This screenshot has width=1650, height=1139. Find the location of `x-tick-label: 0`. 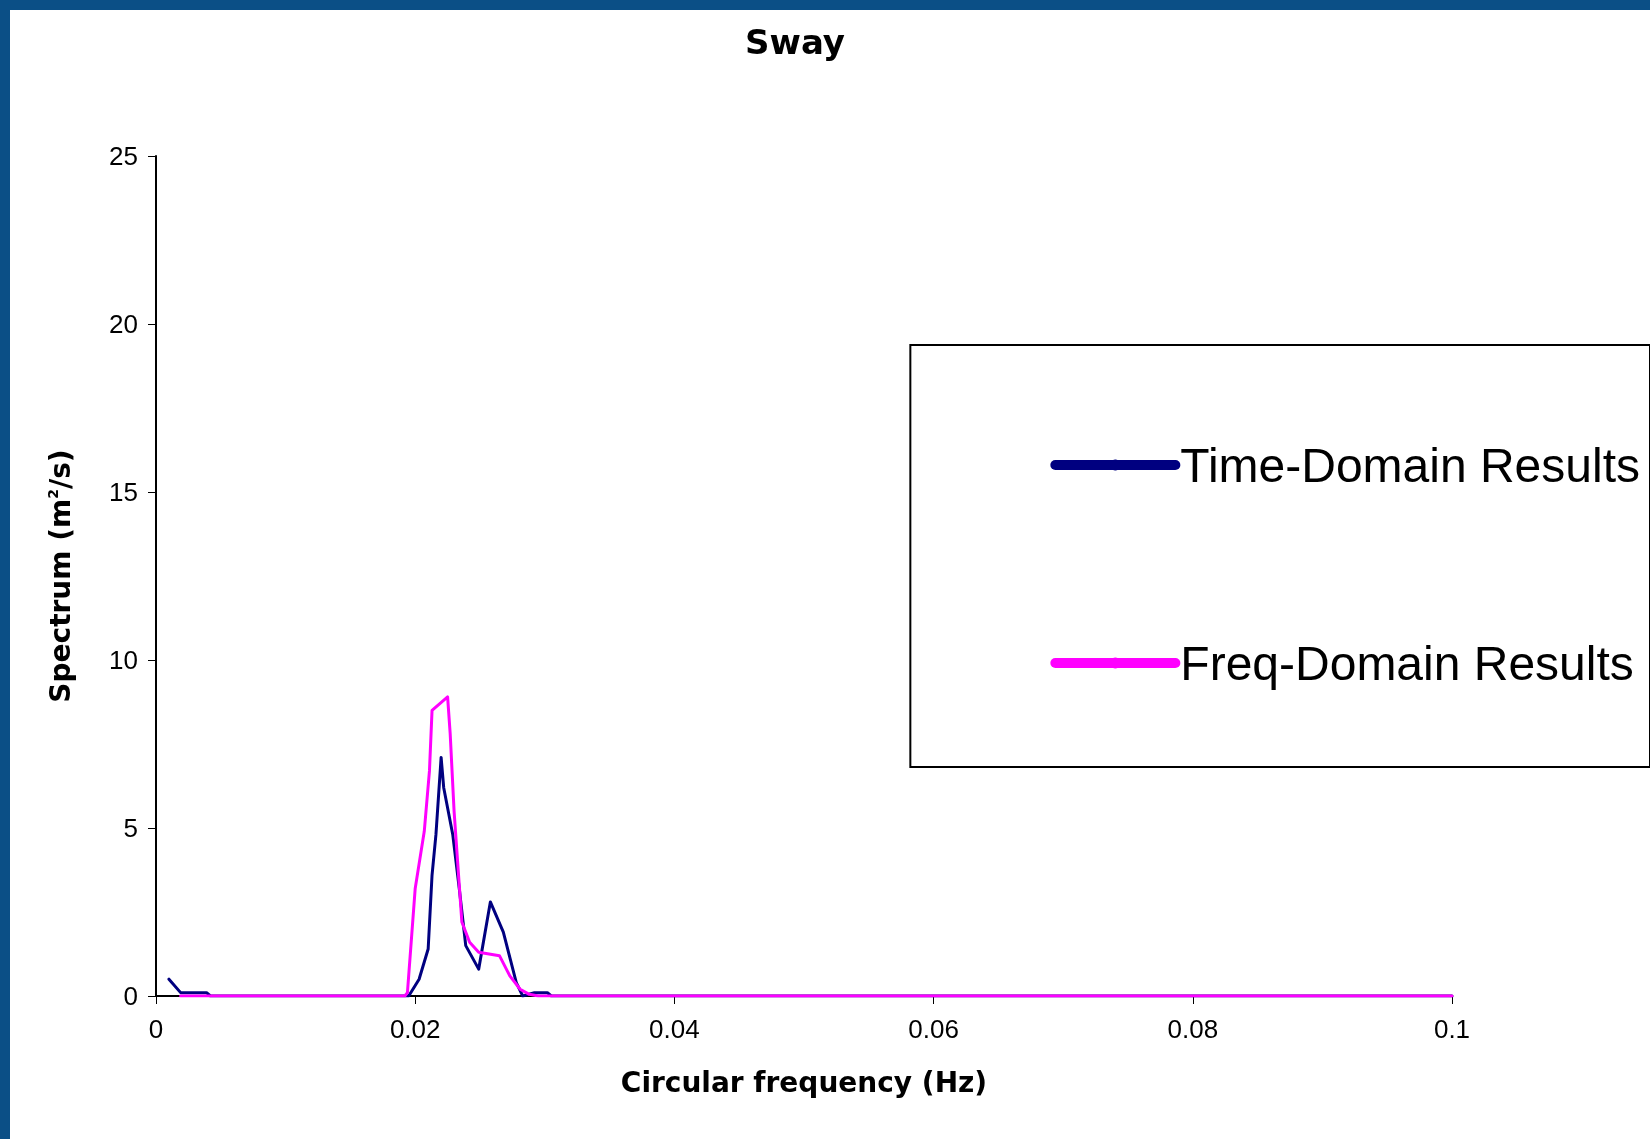

x-tick-label: 0 is located at coordinates (156, 1029).